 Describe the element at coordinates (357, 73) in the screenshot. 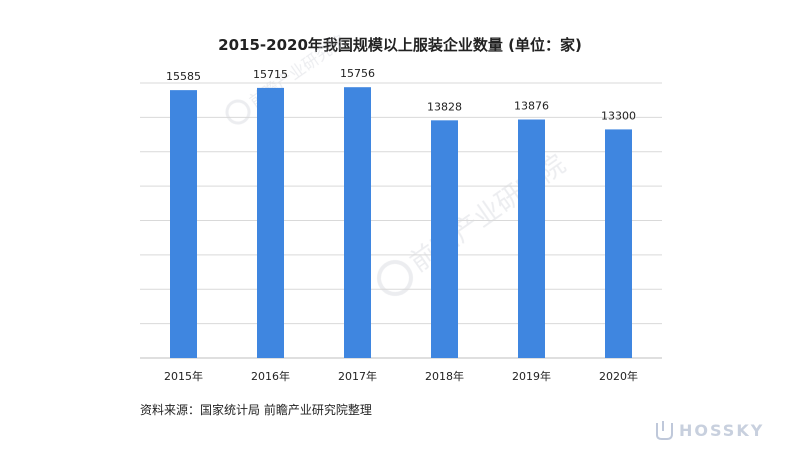

I see `data-label: 15756` at that location.